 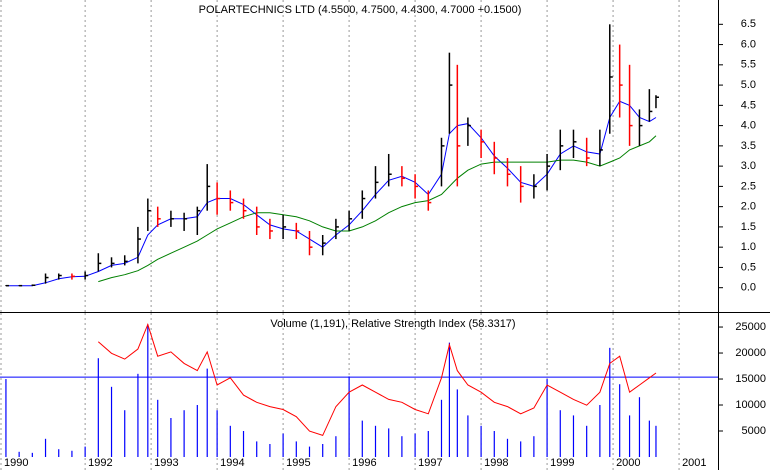 What do you see at coordinates (364, 463) in the screenshot?
I see `x-tick-label: 1996` at bounding box center [364, 463].